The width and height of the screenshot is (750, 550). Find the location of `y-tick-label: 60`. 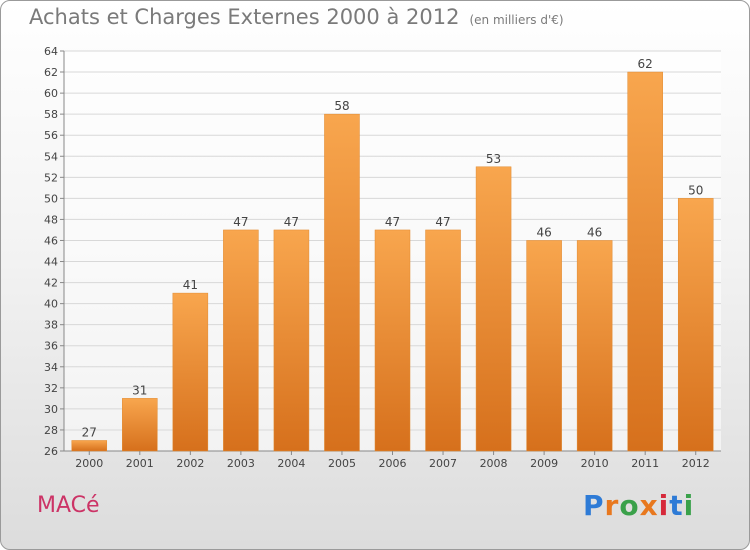

y-tick-label: 60 is located at coordinates (51, 93).